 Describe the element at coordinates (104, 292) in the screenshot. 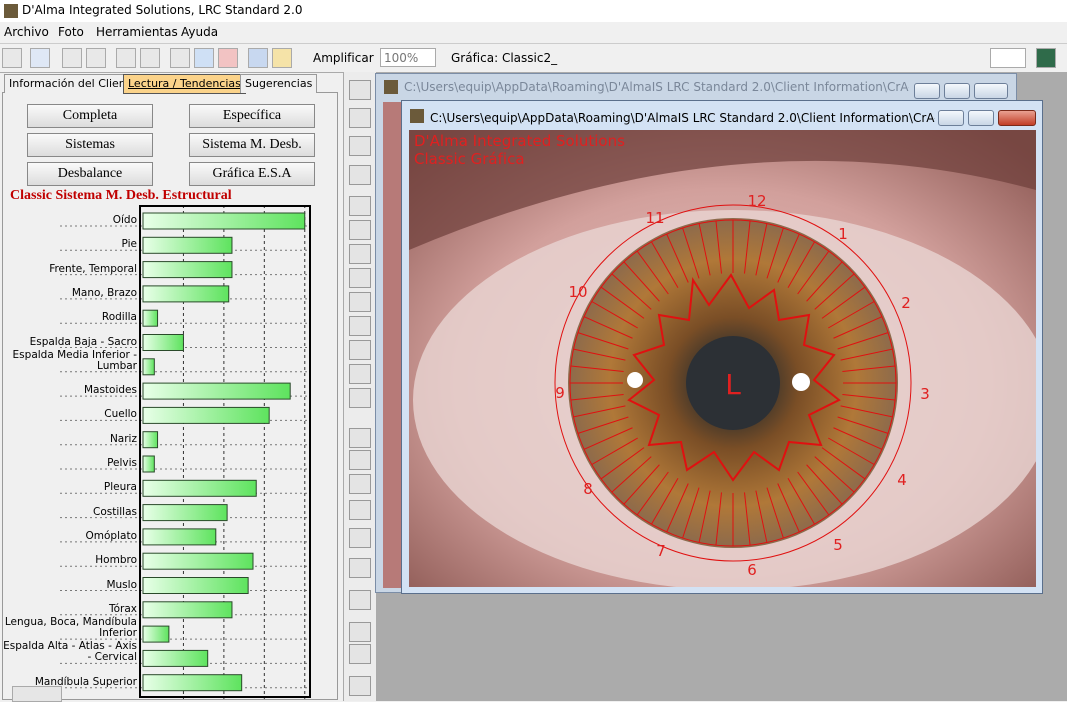

I see `category-label: Mano, Brazo` at that location.